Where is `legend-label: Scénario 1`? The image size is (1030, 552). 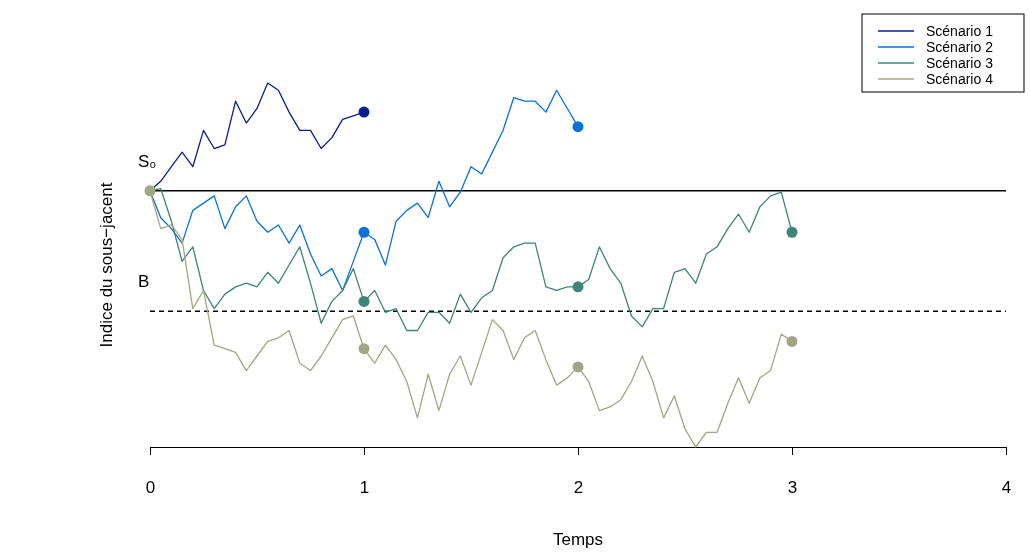 legend-label: Scénario 1 is located at coordinates (960, 31).